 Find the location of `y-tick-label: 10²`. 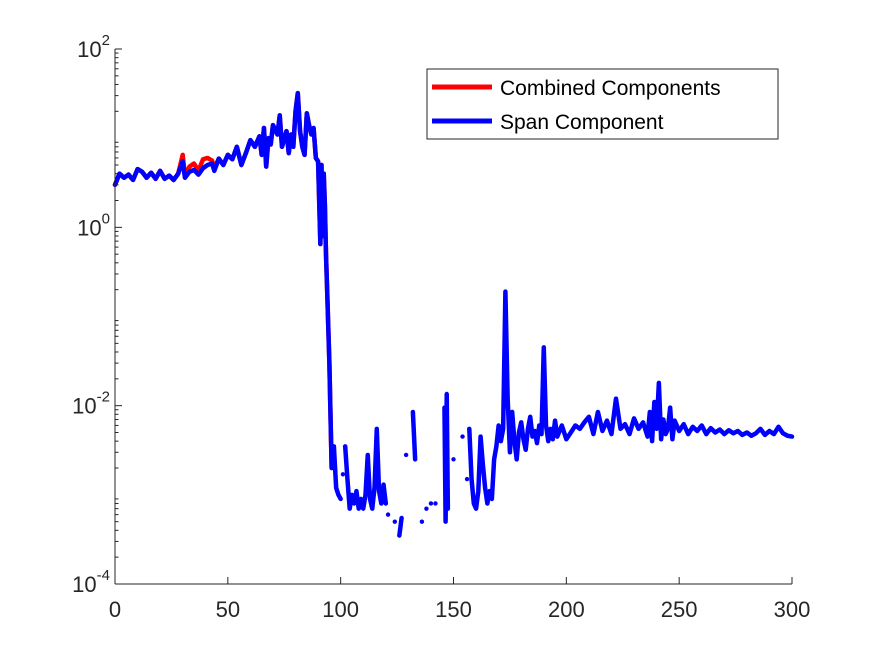

y-tick-label: 10² is located at coordinates (93, 47).